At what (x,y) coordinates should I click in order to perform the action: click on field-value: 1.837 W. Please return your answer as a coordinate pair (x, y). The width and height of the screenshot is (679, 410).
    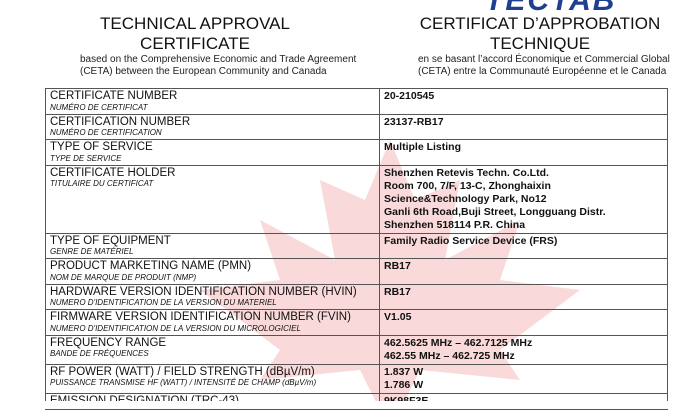
    Looking at the image, I should click on (404, 371).